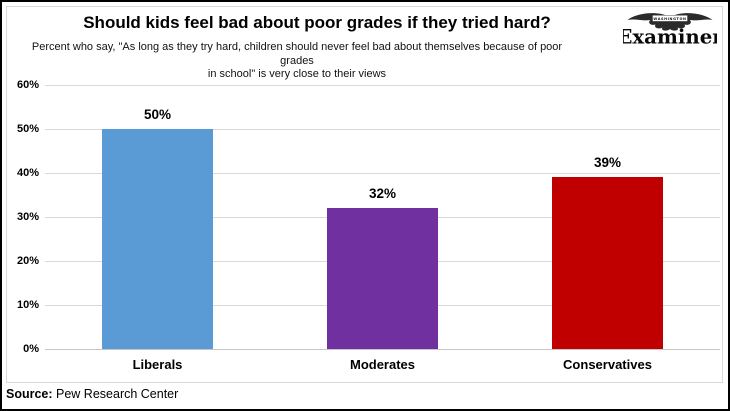 This screenshot has width=730, height=411. Describe the element at coordinates (607, 364) in the screenshot. I see `x-axis-category-label: Conservatives` at that location.